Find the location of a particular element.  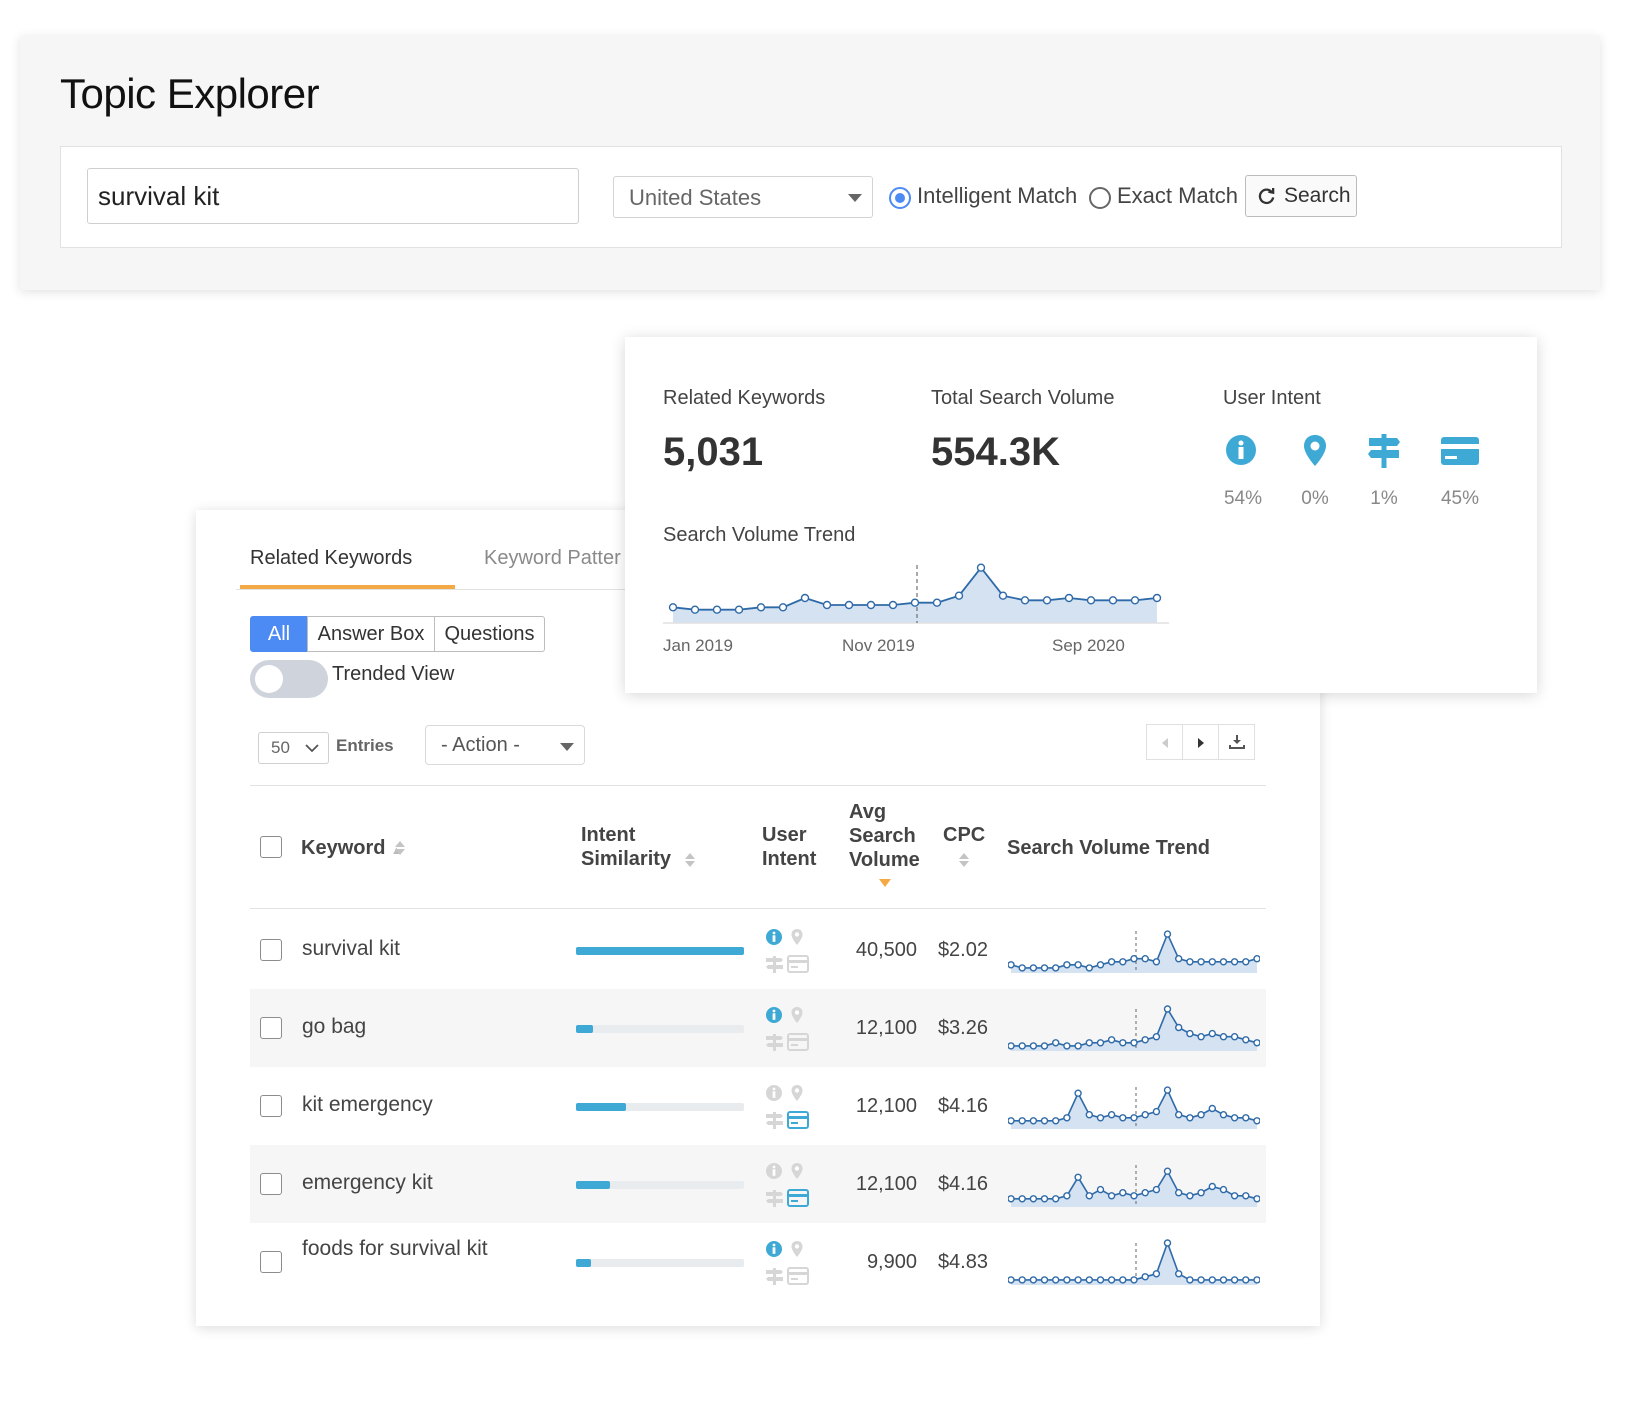

active-tab-indicator is located at coordinates (347, 587).